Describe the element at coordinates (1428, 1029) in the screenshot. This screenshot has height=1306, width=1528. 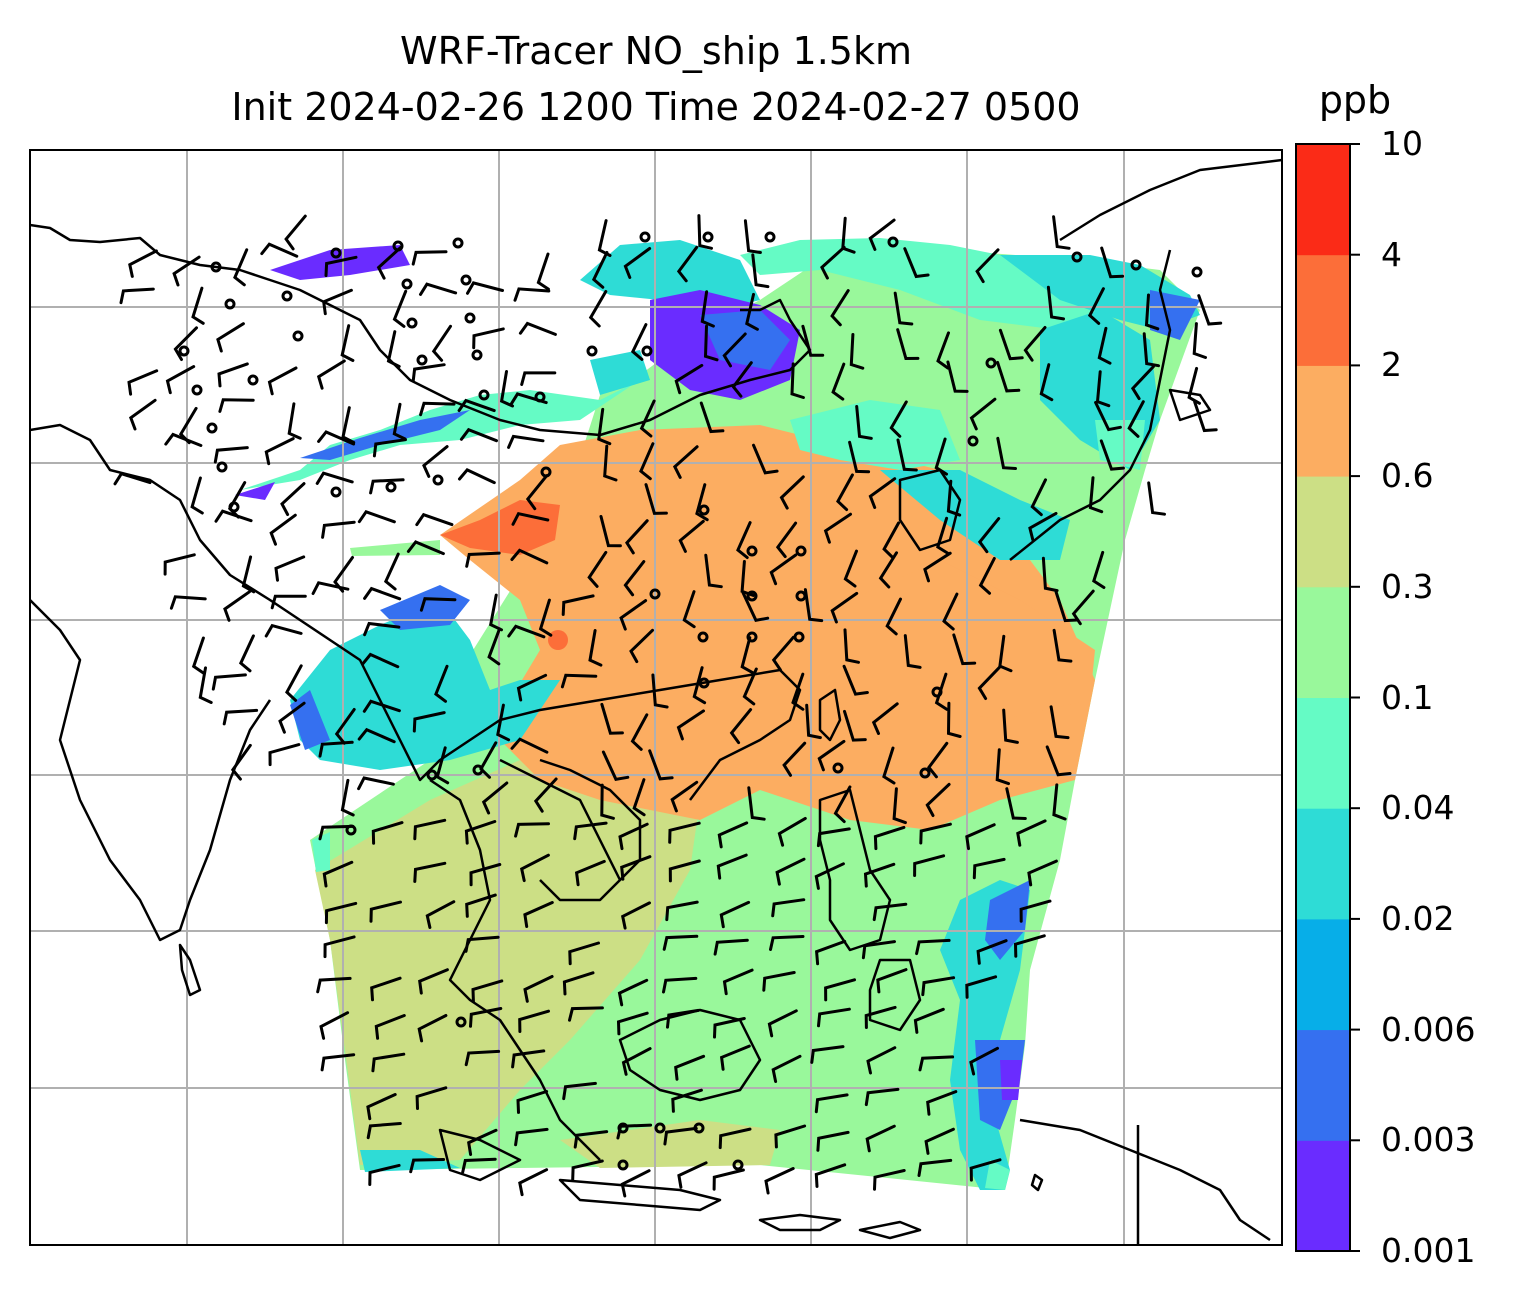
I see `colorbar-tick-label: 0.006` at that location.